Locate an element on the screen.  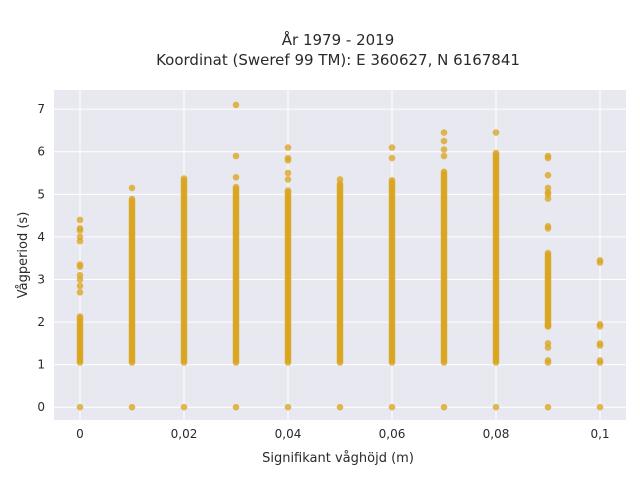
y-axis-label: Vågperiod (s) is located at coordinates (23, 255).